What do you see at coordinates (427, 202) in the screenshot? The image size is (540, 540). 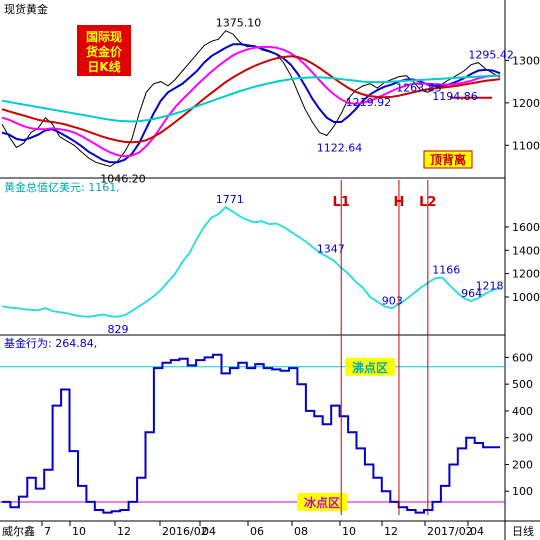 I see `marker-label-l2: L2` at bounding box center [427, 202].